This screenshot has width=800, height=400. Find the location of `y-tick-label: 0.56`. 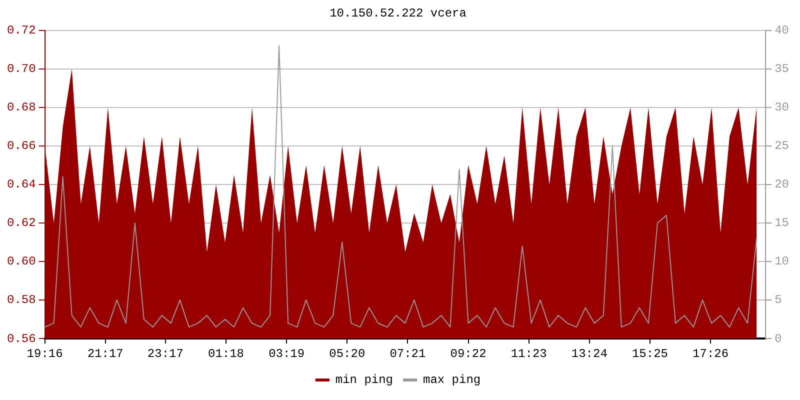

y-tick-label: 0.56 is located at coordinates (21, 339).